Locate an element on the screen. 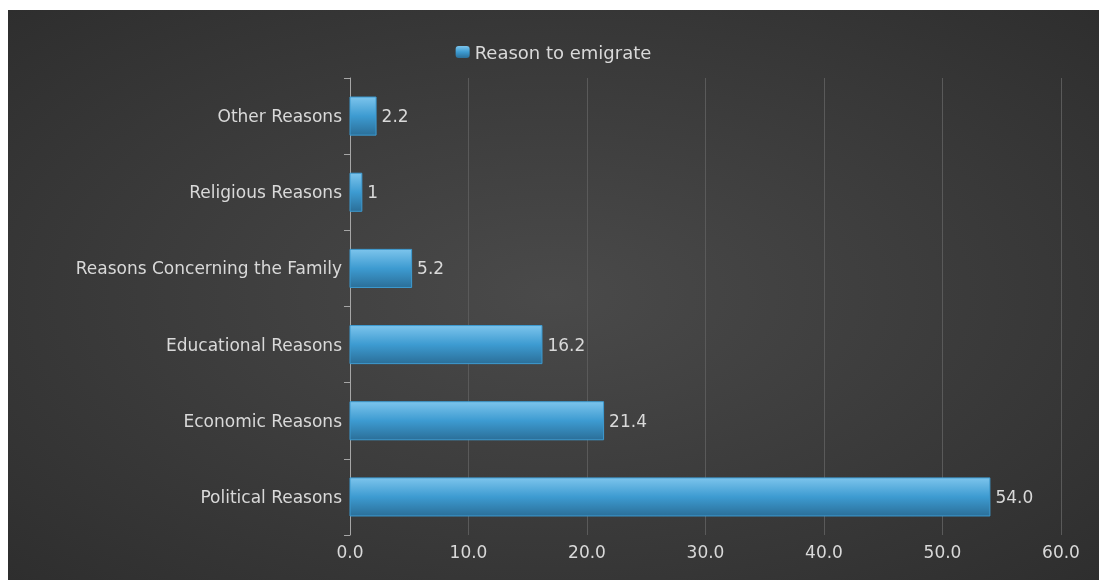  x-tick-label: 50.0 is located at coordinates (942, 551).